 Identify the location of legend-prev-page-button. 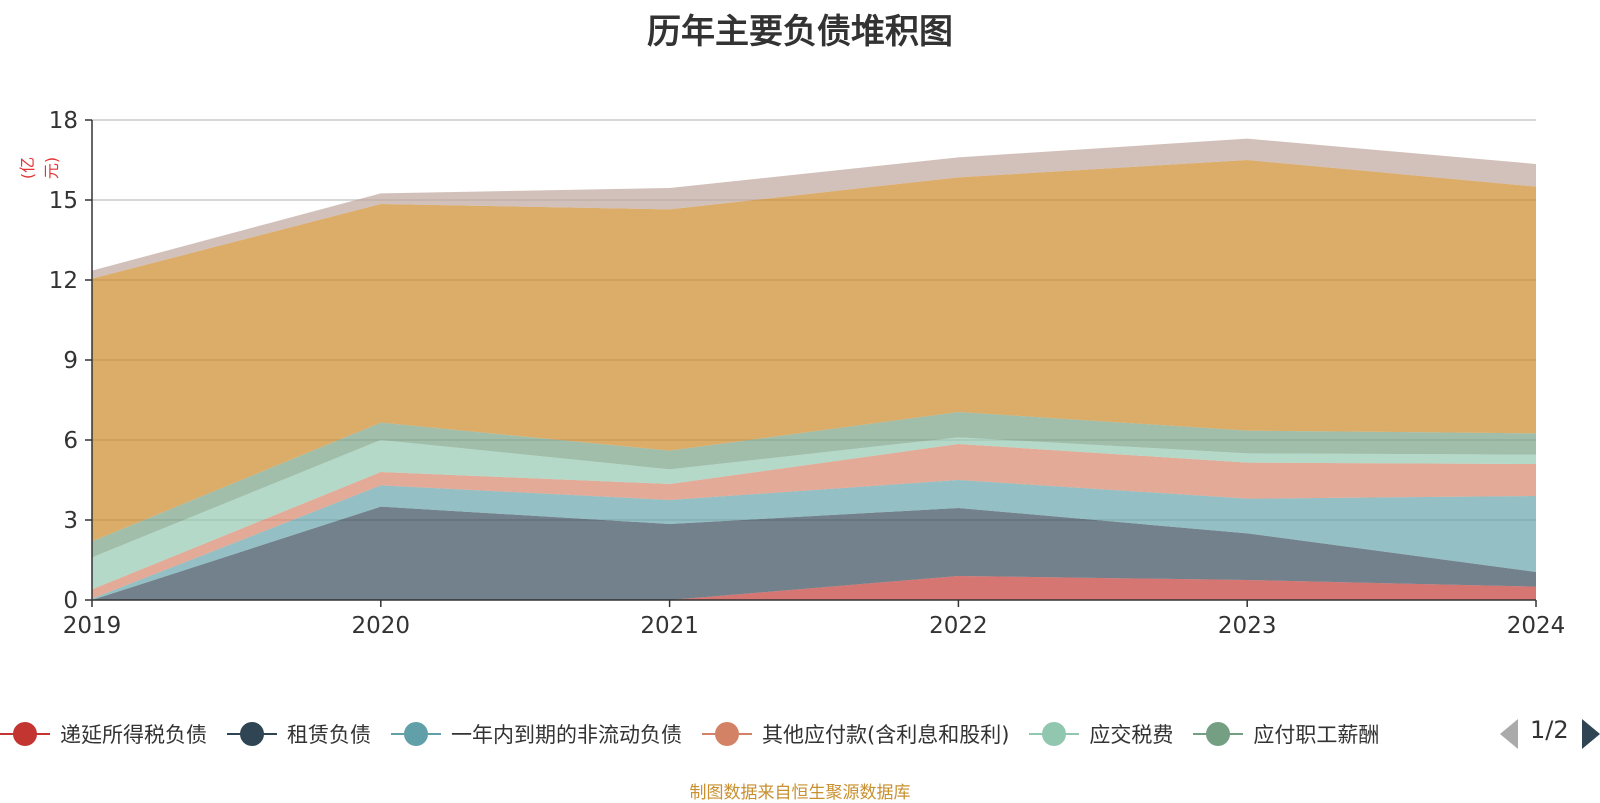
(1509, 734).